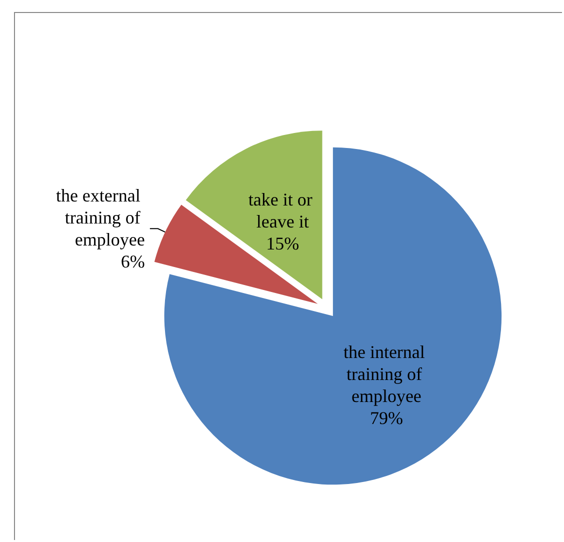 Image resolution: width=564 pixels, height=542 pixels. I want to click on data-label: 79%, so click(386, 418).